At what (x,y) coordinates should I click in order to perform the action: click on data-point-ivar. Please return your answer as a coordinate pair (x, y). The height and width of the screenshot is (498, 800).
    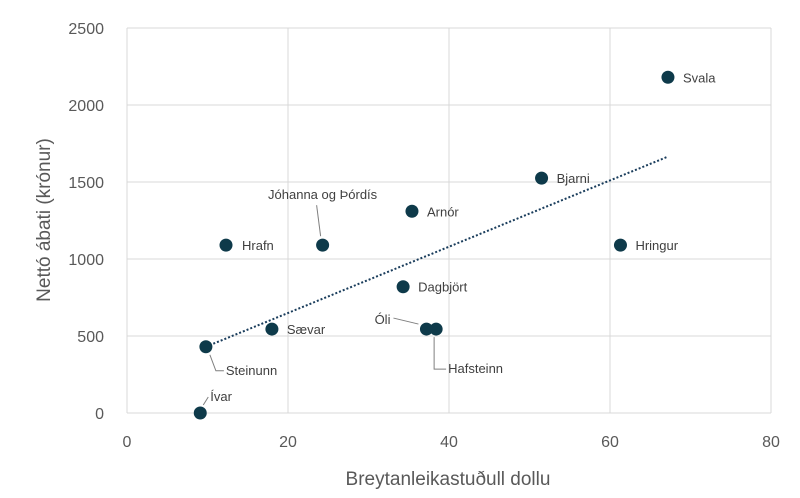
    Looking at the image, I should click on (200, 413).